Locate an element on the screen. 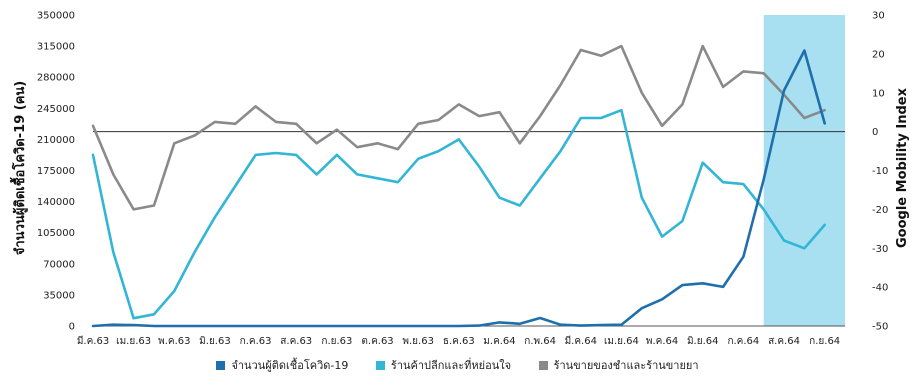 The image size is (915, 378). legend-swatch-retail is located at coordinates (380, 365).